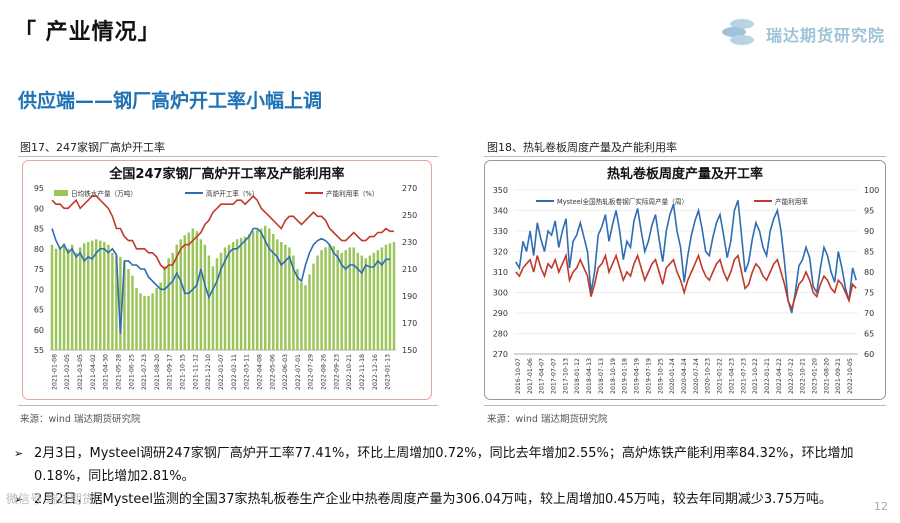  I want to click on x-tick-label: 2023-01-13, so click(388, 372).